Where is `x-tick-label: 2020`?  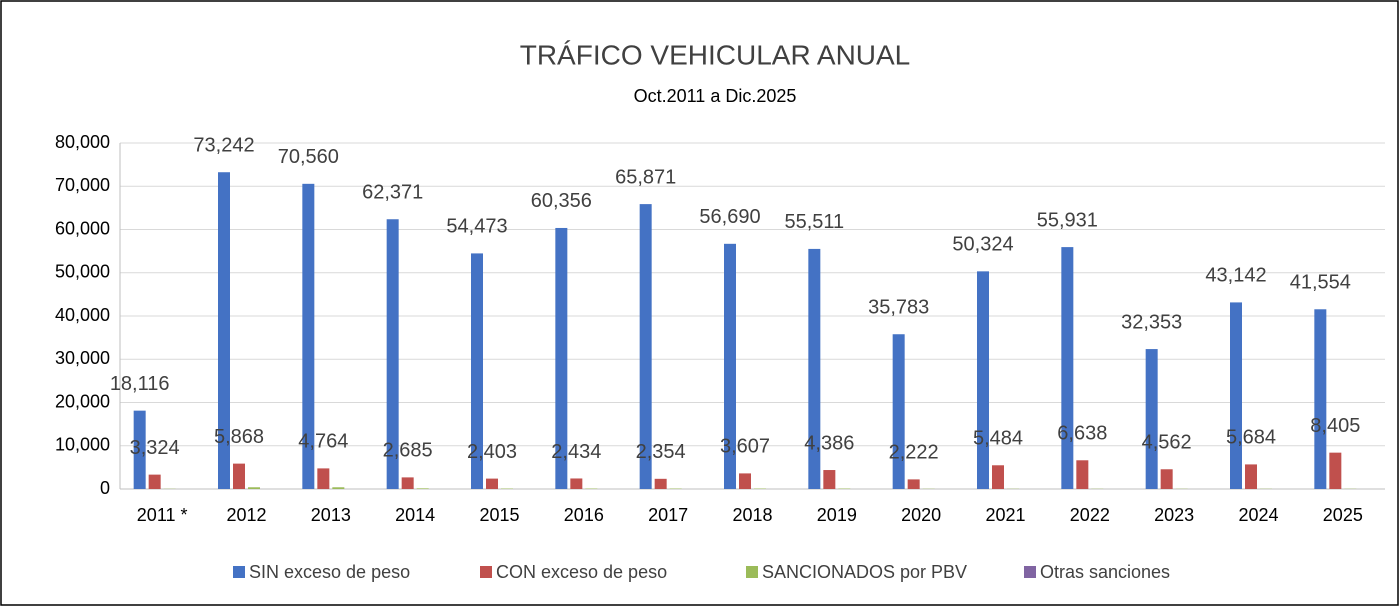
x-tick-label: 2020 is located at coordinates (921, 515).